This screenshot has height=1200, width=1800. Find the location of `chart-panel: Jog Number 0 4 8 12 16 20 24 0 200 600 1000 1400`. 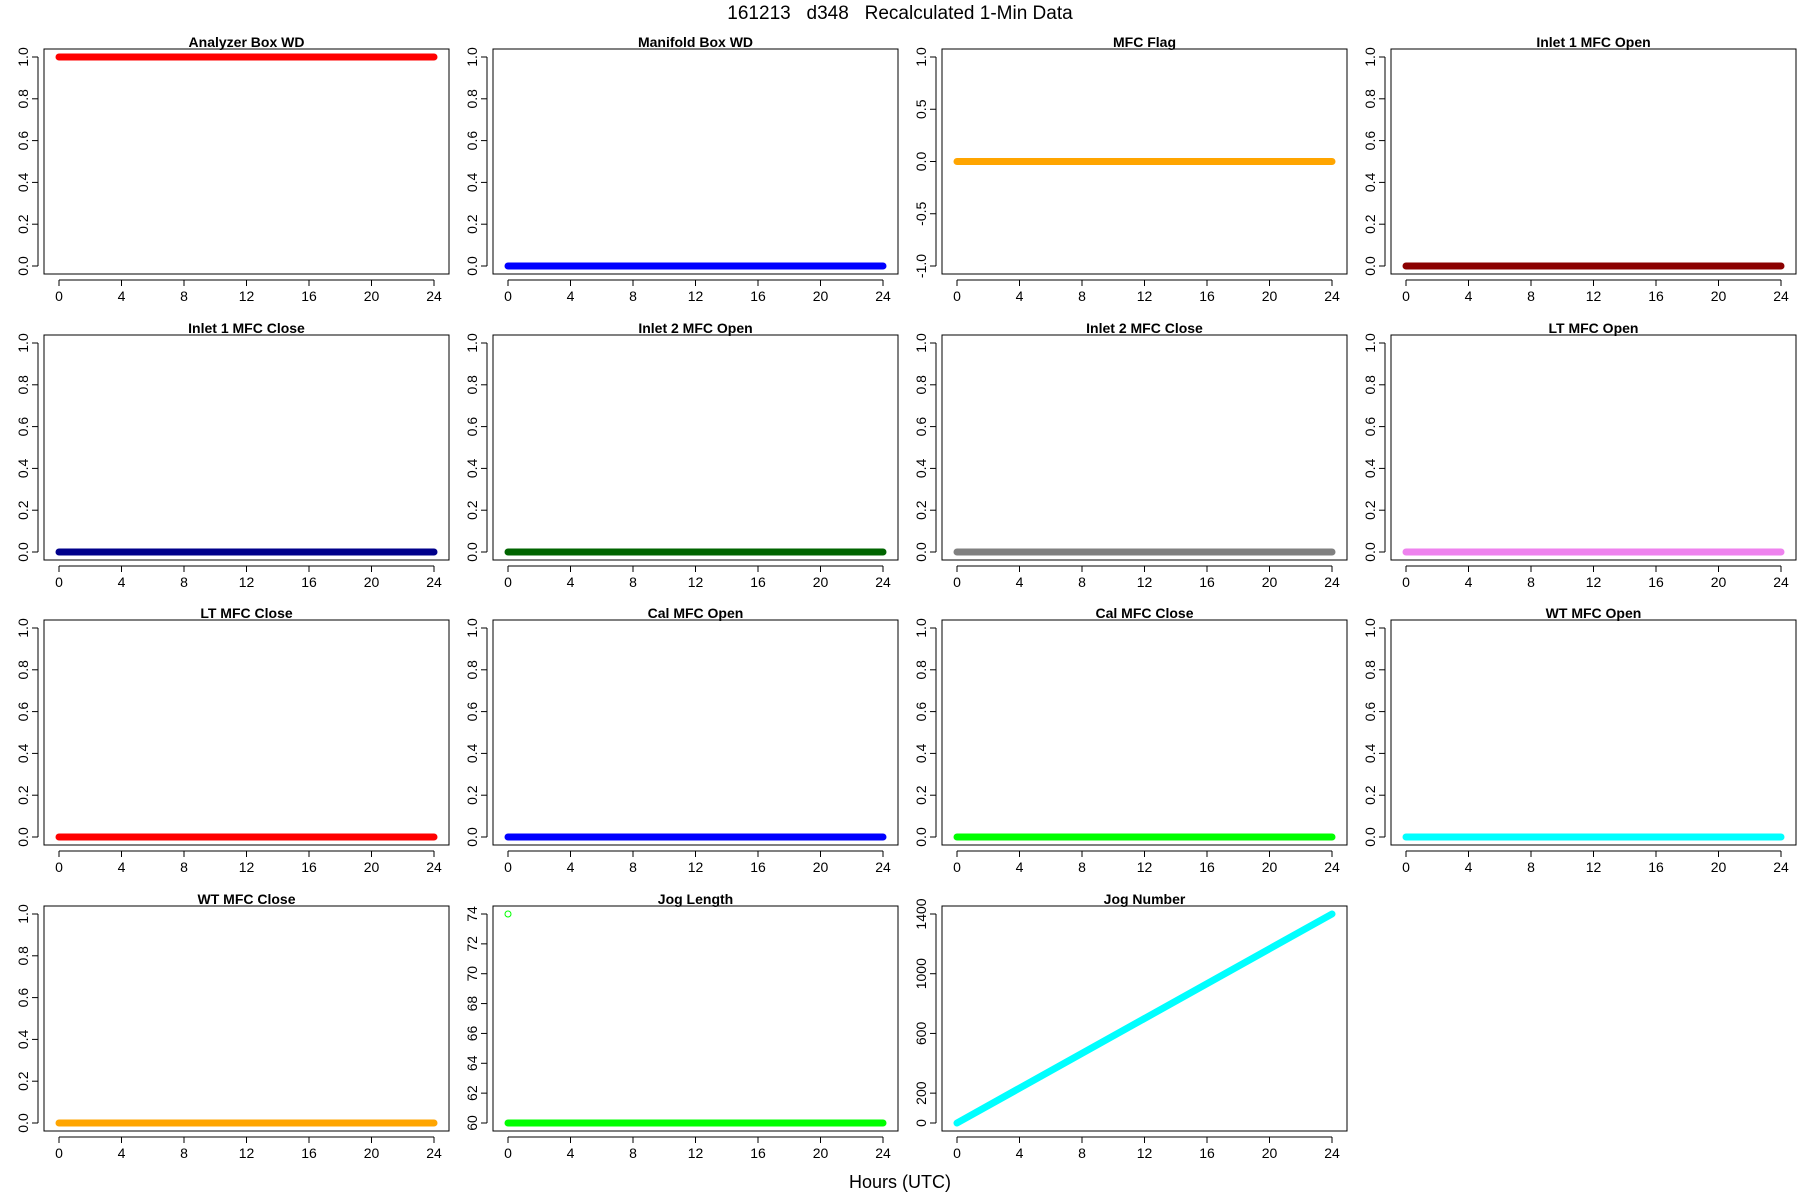

chart-panel: Jog Number 0 4 8 12 16 20 24 0 200 600 1000 1400 is located at coordinates (1130, 1026).